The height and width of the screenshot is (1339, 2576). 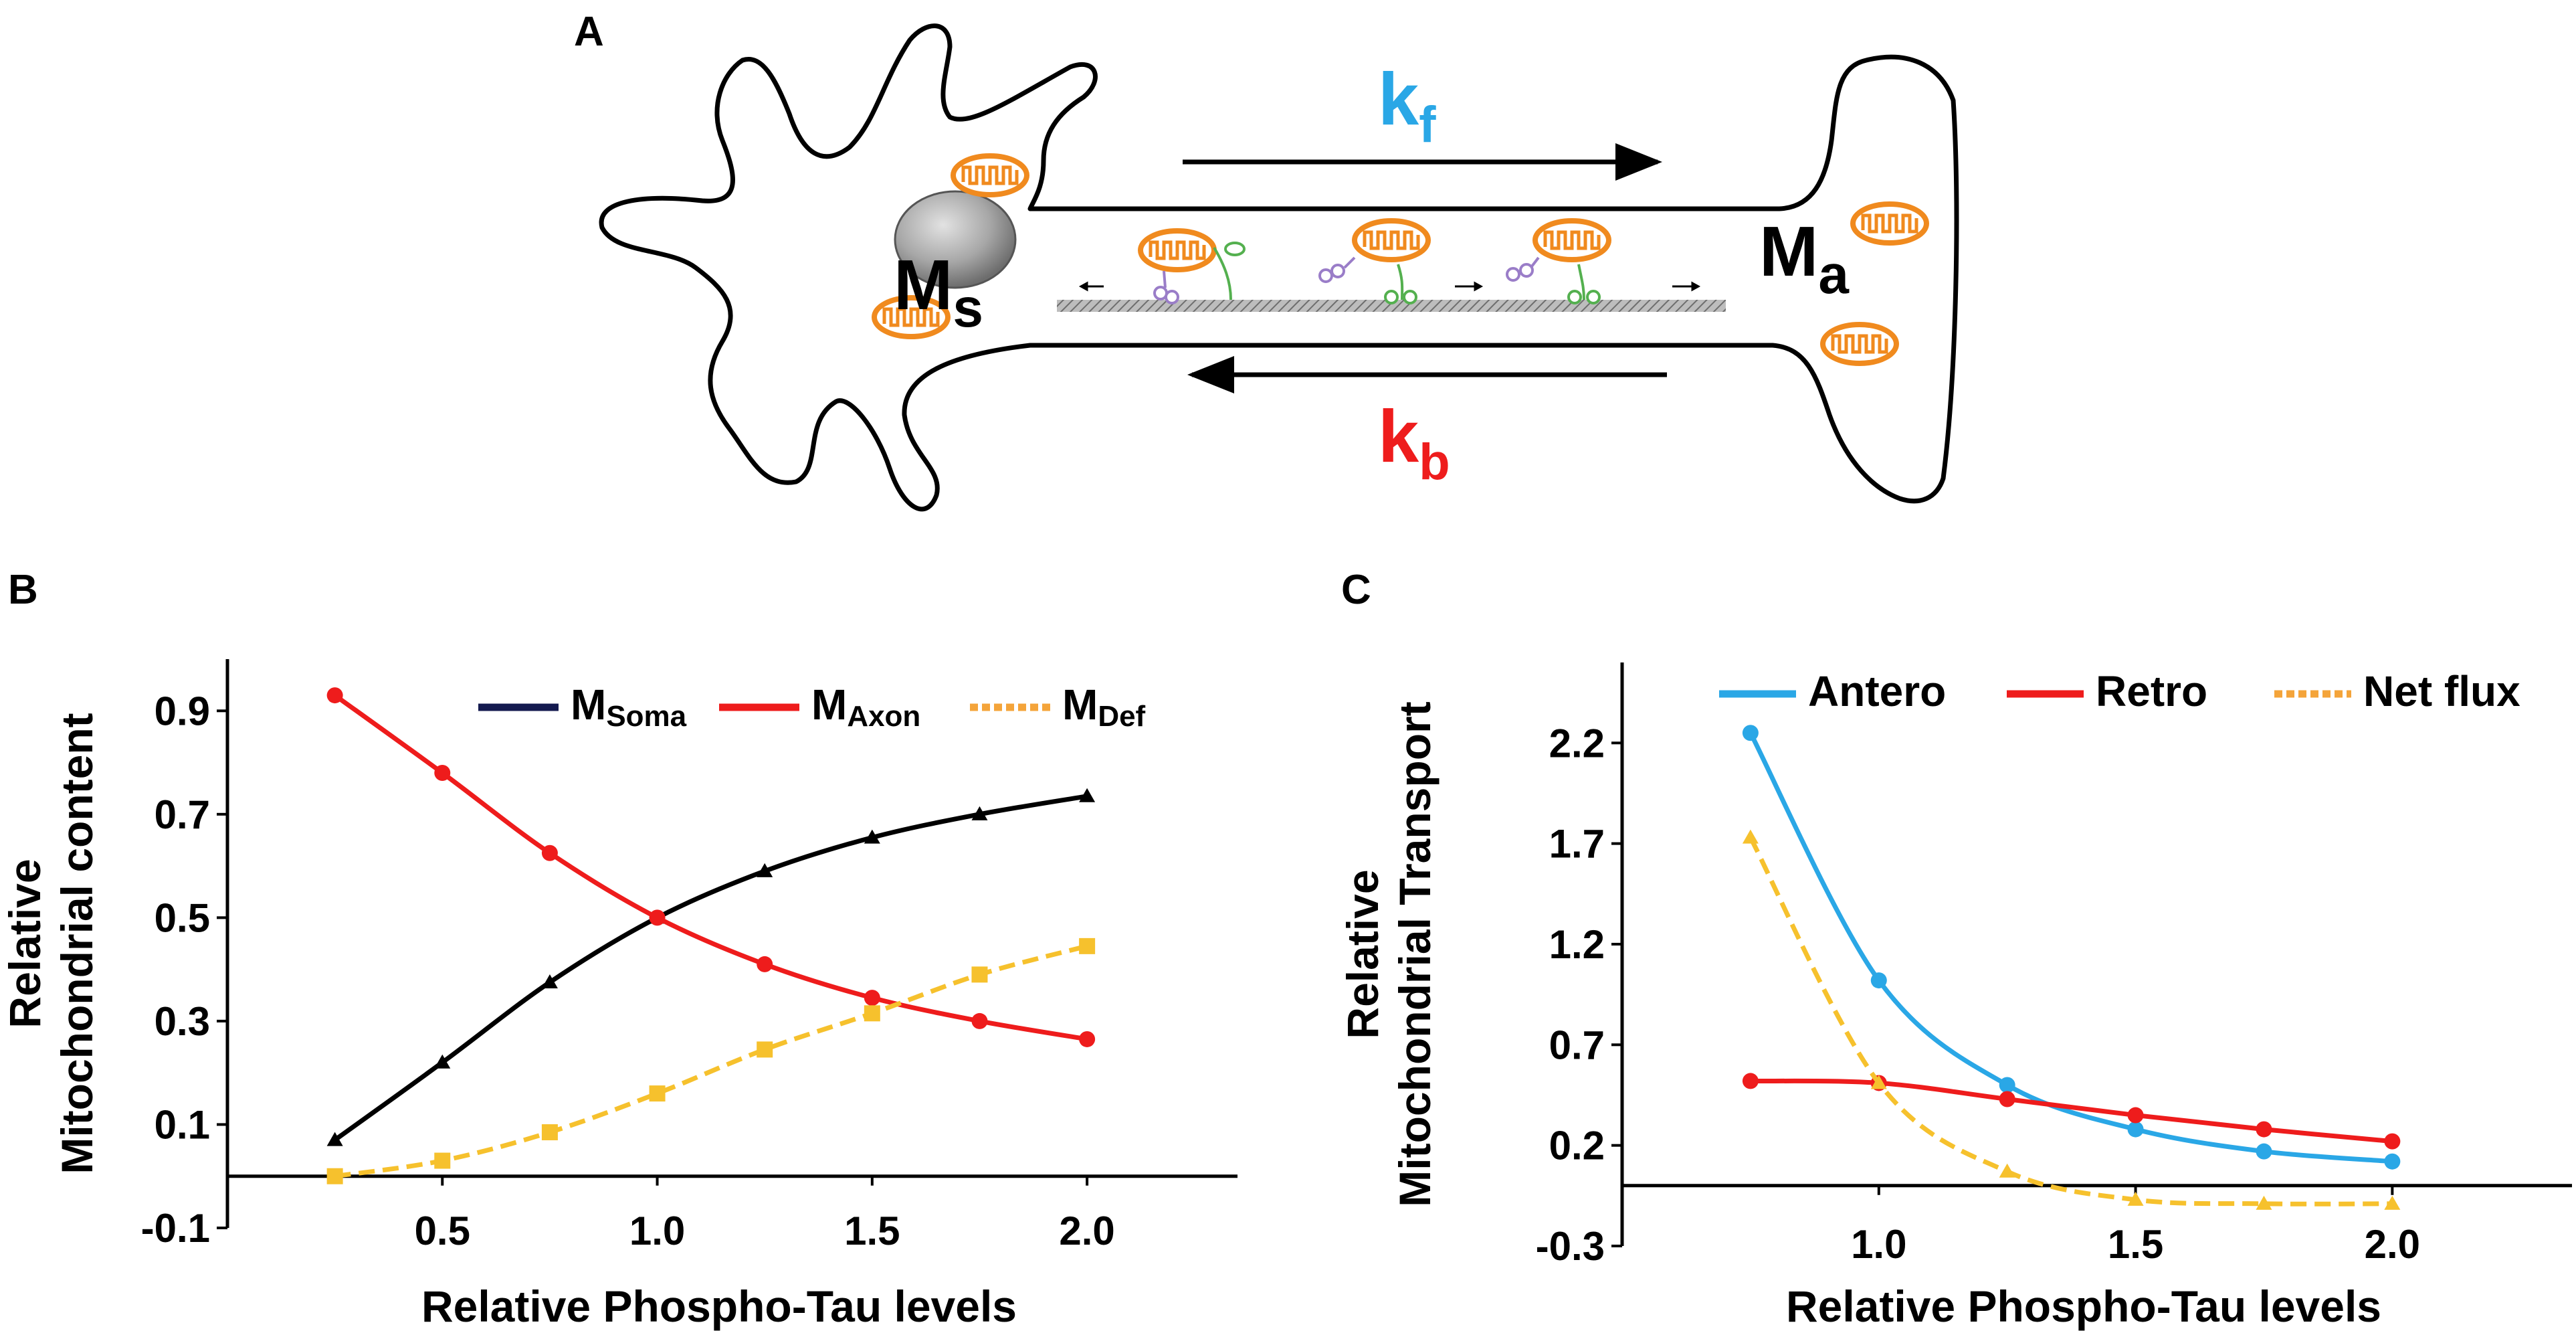 I want to click on y-tick-label: -0.3, so click(x=1570, y=1247).